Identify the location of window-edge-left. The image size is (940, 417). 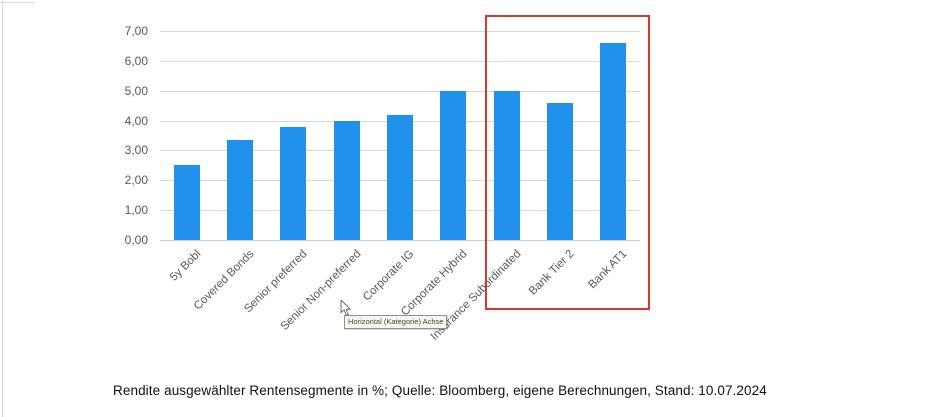
(2, 208).